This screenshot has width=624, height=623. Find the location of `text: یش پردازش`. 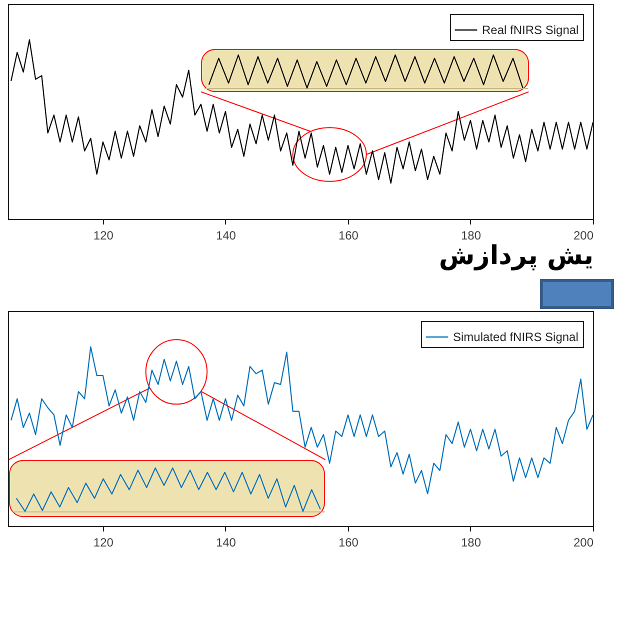

text: یش پردازش is located at coordinates (516, 256).